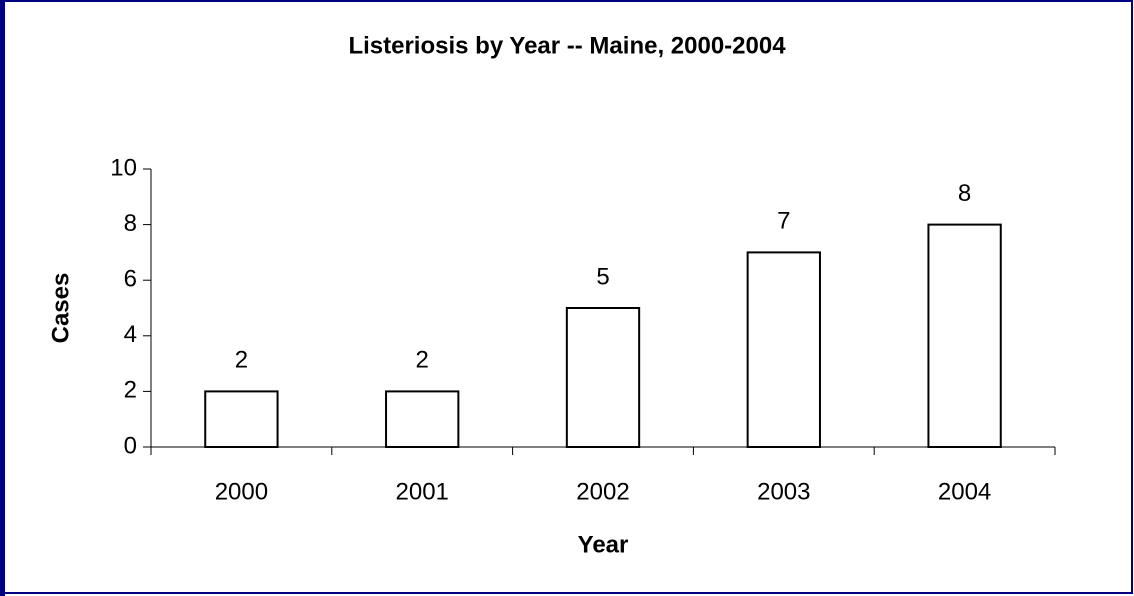  What do you see at coordinates (130, 390) in the screenshot?
I see `y-tick-label: 2` at bounding box center [130, 390].